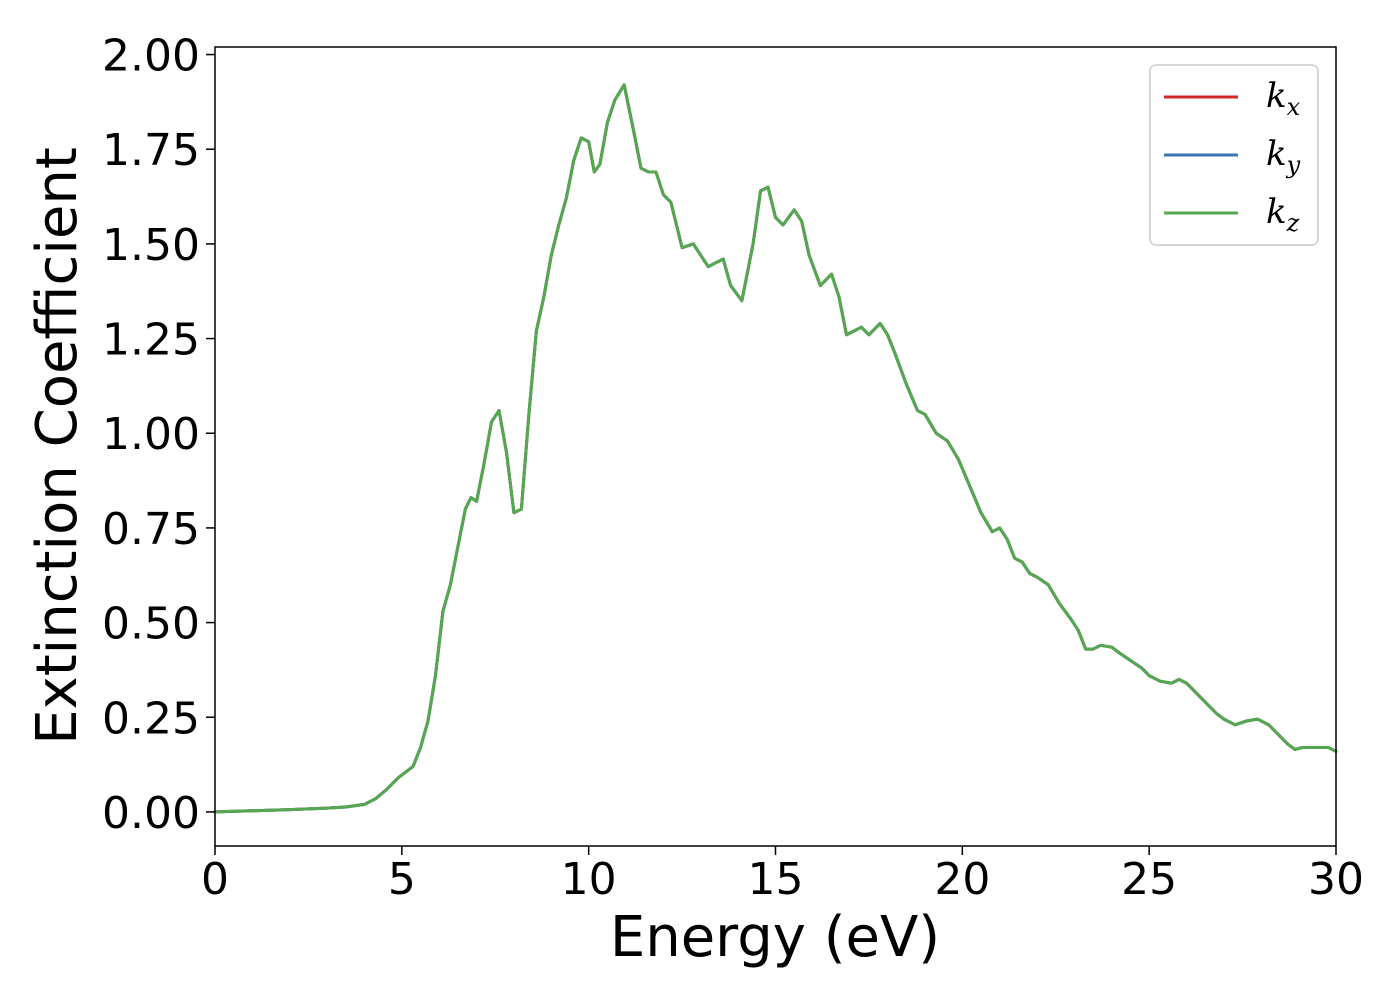  Describe the element at coordinates (215, 879) in the screenshot. I see `x-tick-label: 0` at that location.